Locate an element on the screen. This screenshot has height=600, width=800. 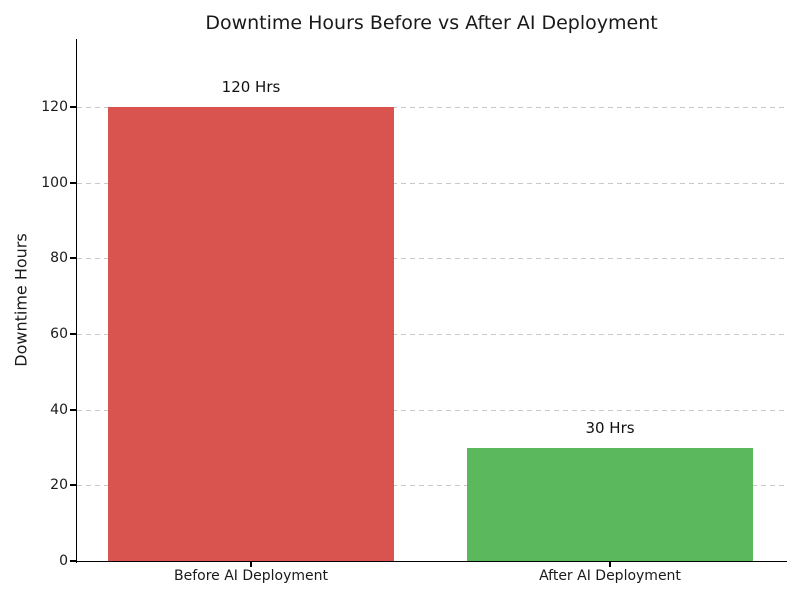
bar-value-label: 30 Hrs is located at coordinates (610, 428).